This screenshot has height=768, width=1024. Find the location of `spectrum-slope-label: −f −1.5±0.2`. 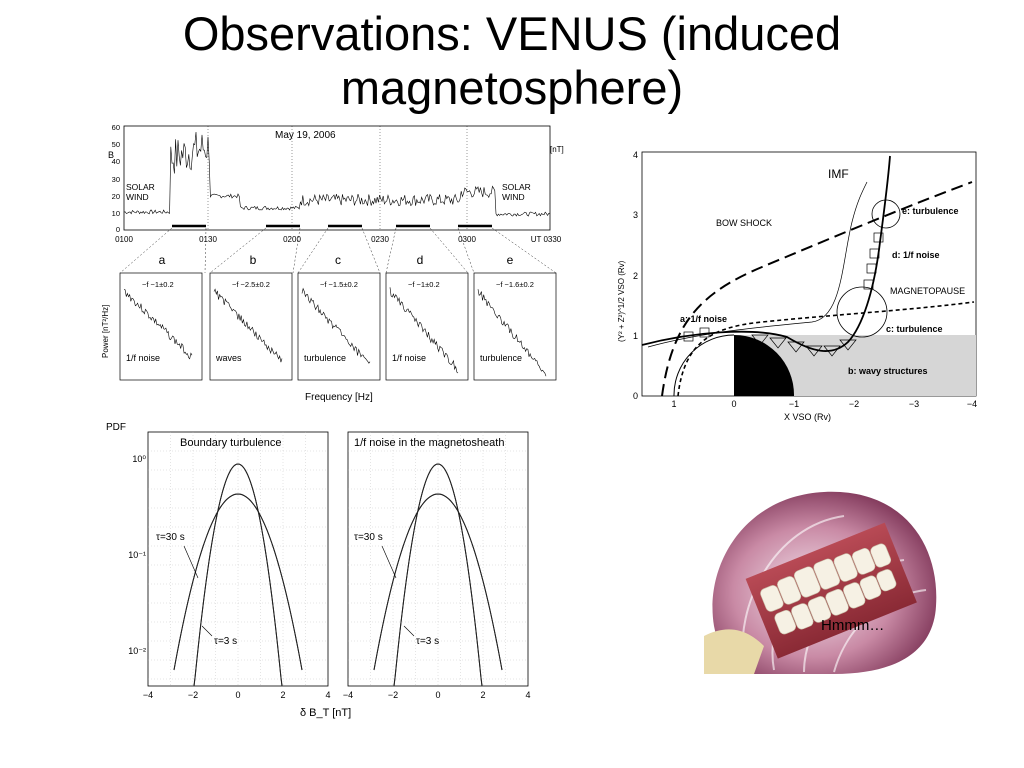

spectrum-slope-label: −f −1.5±0.2 is located at coordinates (339, 284).